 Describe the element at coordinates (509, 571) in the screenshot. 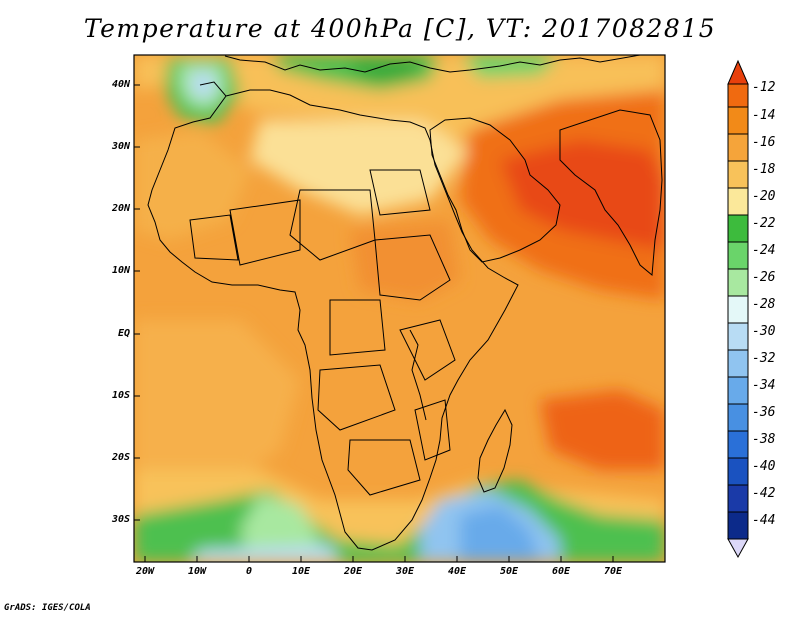

I see `lon-label: 50E` at that location.